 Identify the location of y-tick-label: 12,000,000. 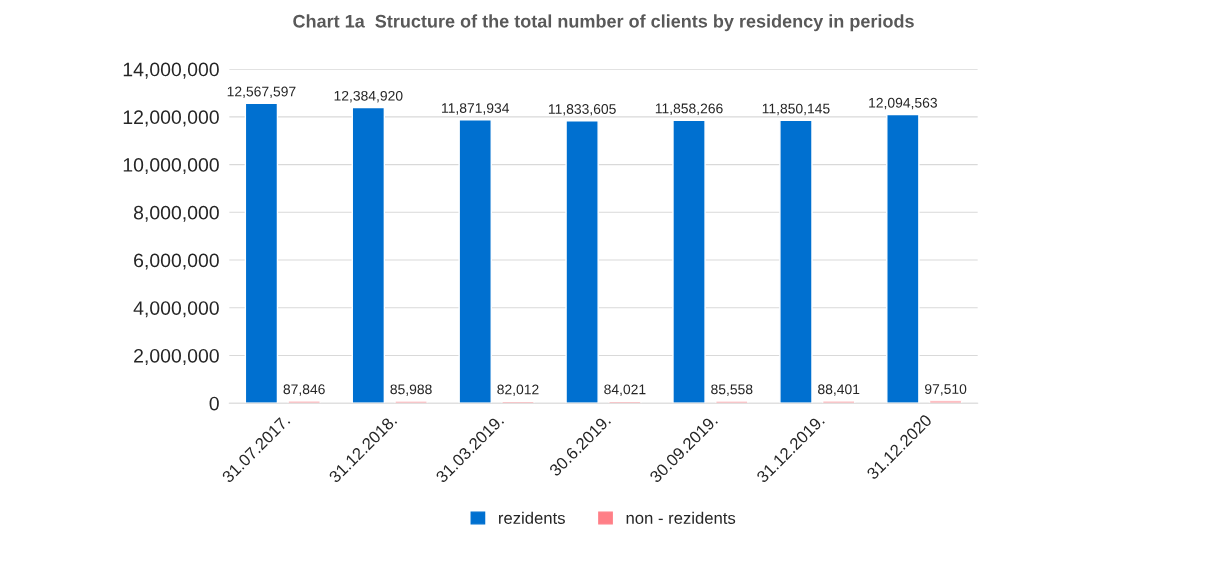
(171, 118).